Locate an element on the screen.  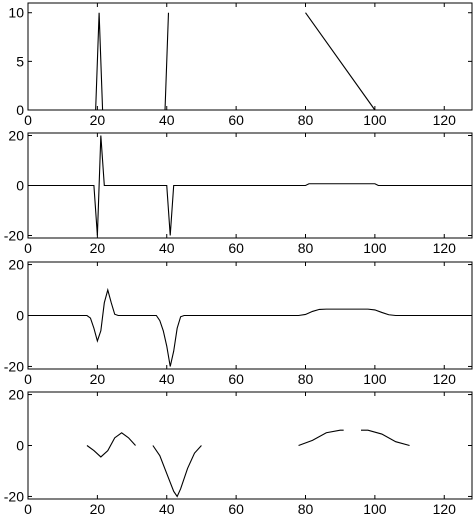
y-tick-label: 5 is located at coordinates (20, 61).